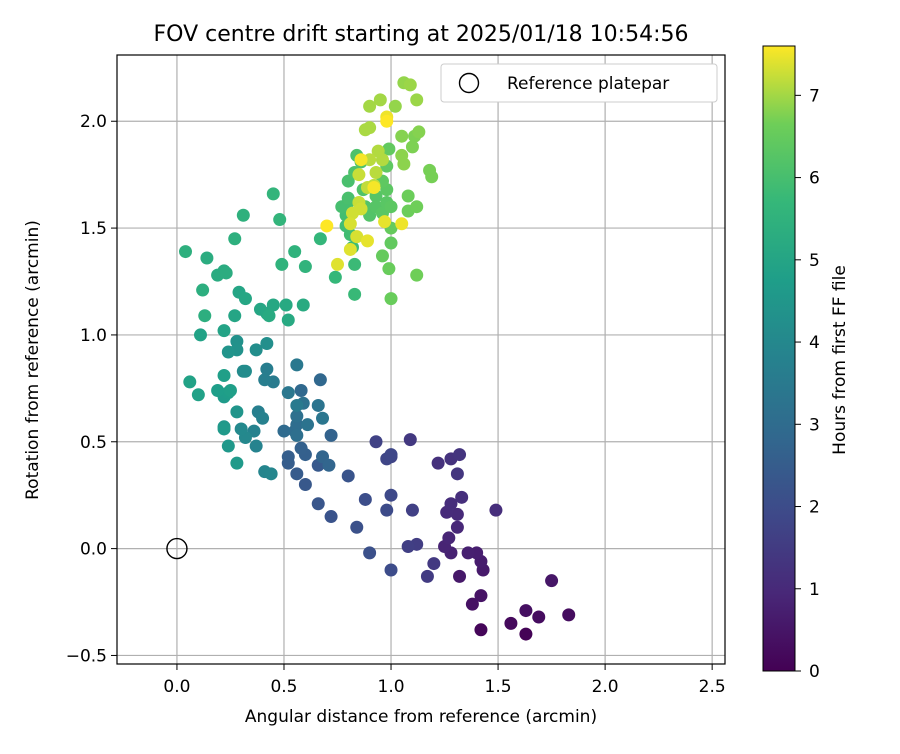 The width and height of the screenshot is (900, 754). I want to click on colorbar-tick-label: 0, so click(814, 672).